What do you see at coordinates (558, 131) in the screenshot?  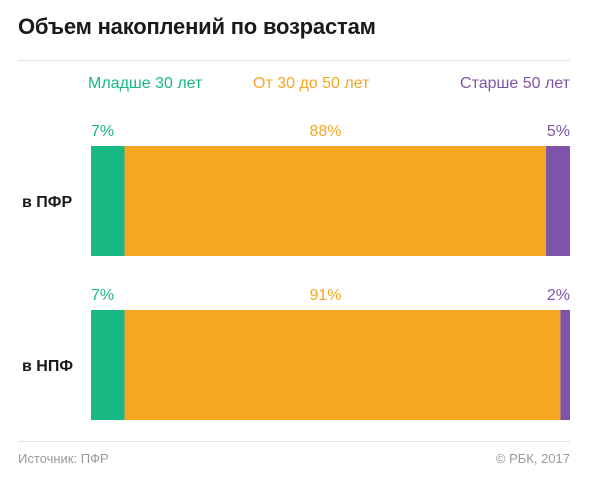 I see `data-label-0-2: 5%` at bounding box center [558, 131].